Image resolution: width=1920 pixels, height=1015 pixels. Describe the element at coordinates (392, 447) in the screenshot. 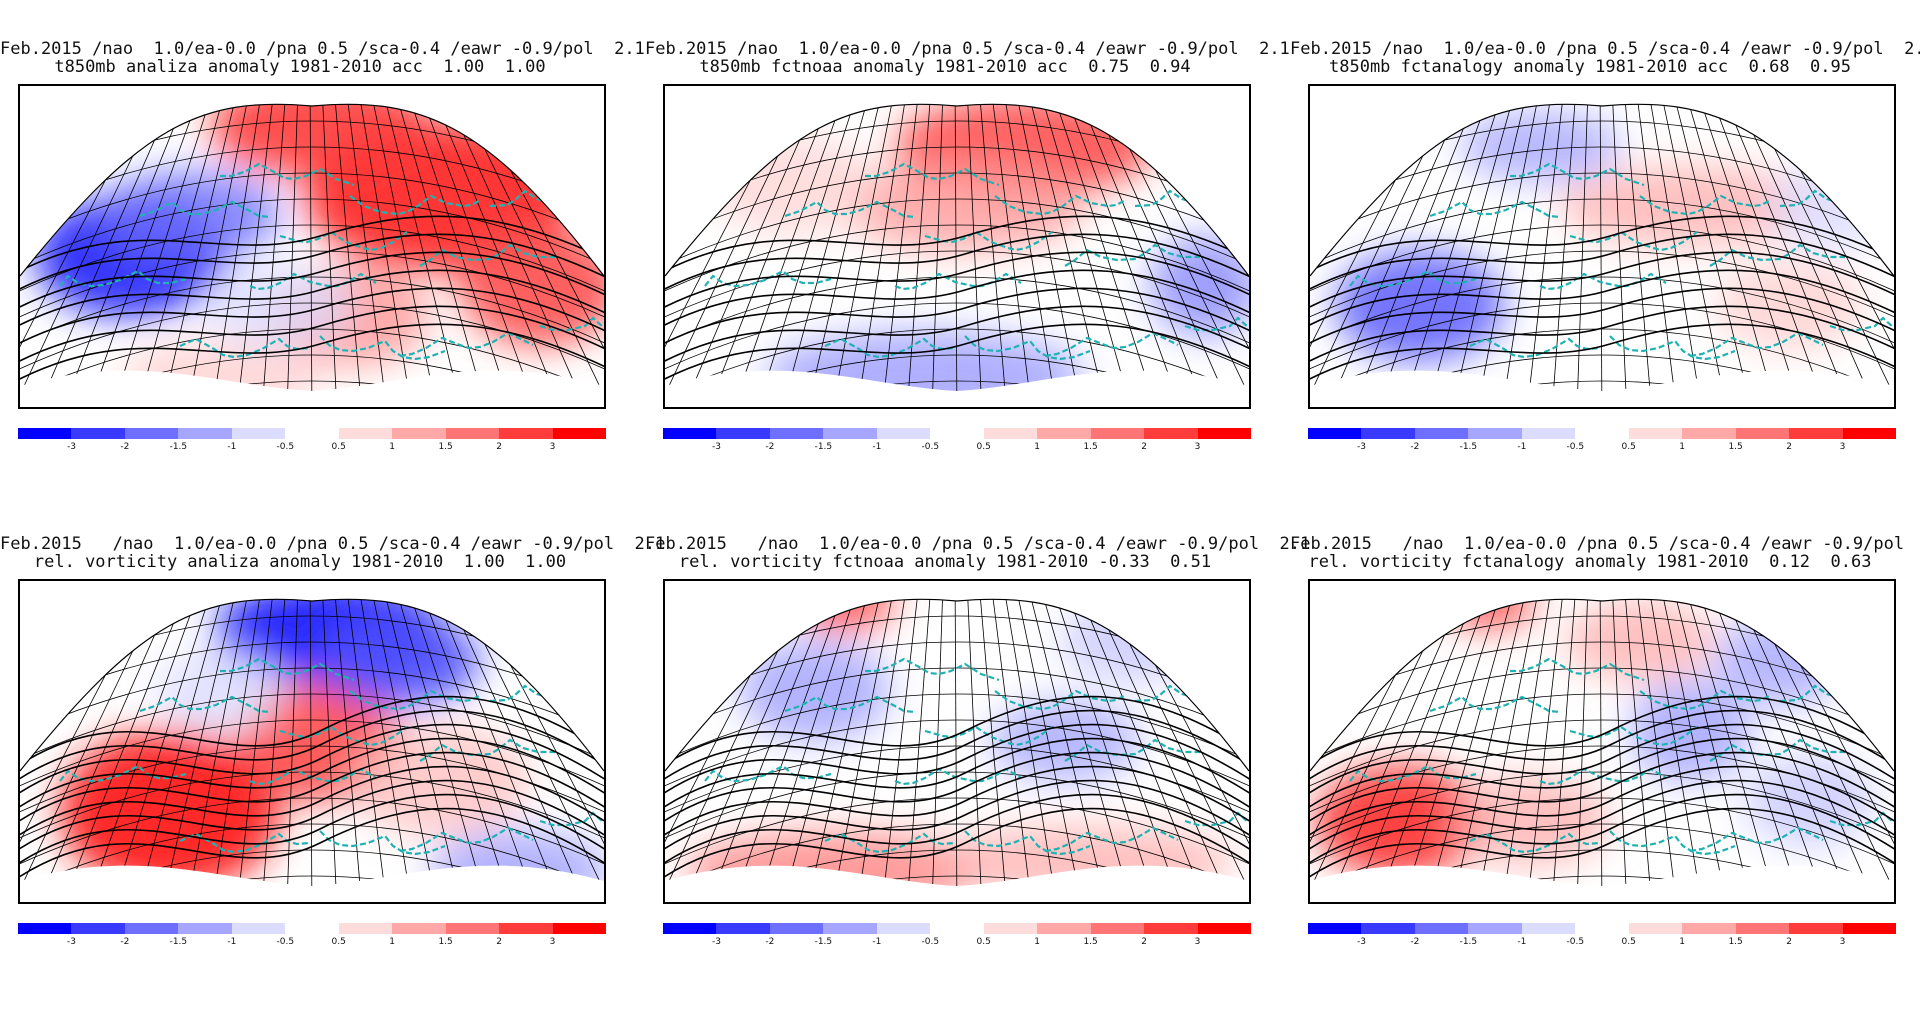

I see `colorbar-tick-label: 1` at that location.